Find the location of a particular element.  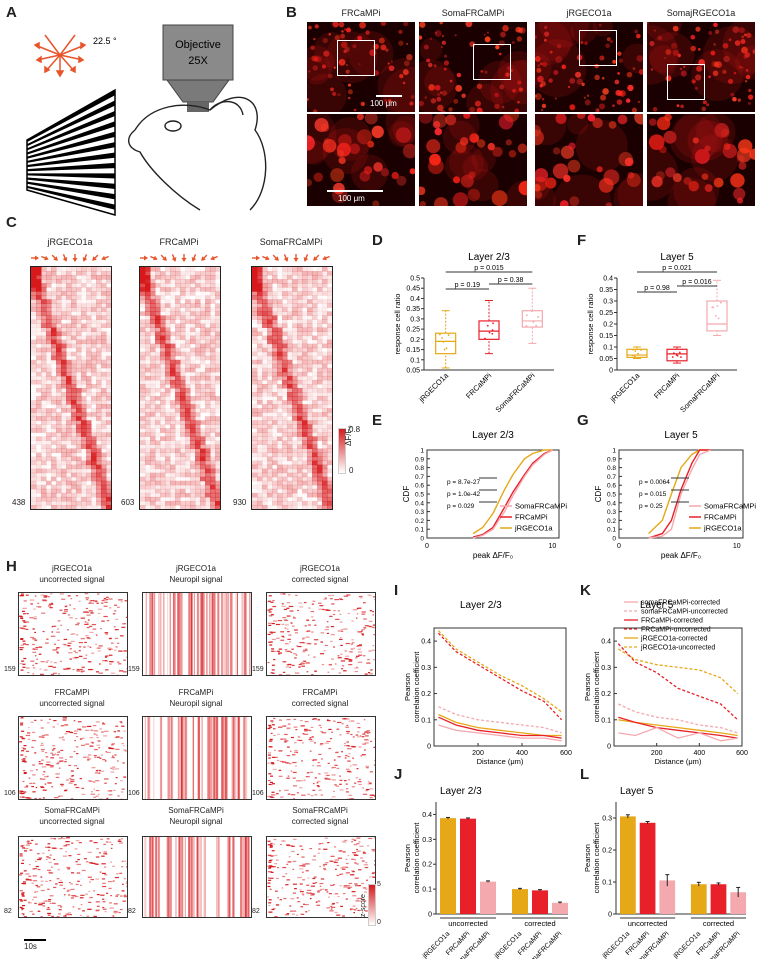

micrograph-top is located at coordinates (701, 67).